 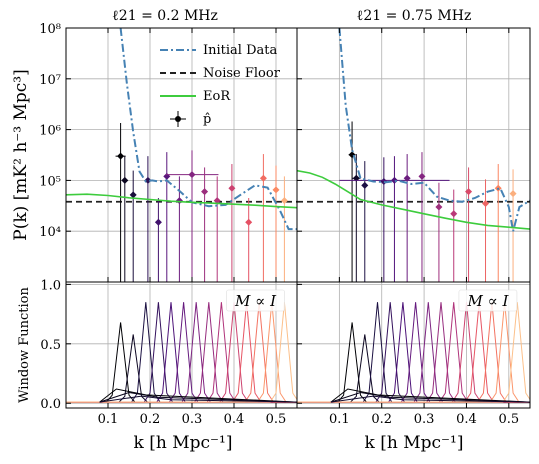 I want to click on panel-frame, so click(x=413, y=345).